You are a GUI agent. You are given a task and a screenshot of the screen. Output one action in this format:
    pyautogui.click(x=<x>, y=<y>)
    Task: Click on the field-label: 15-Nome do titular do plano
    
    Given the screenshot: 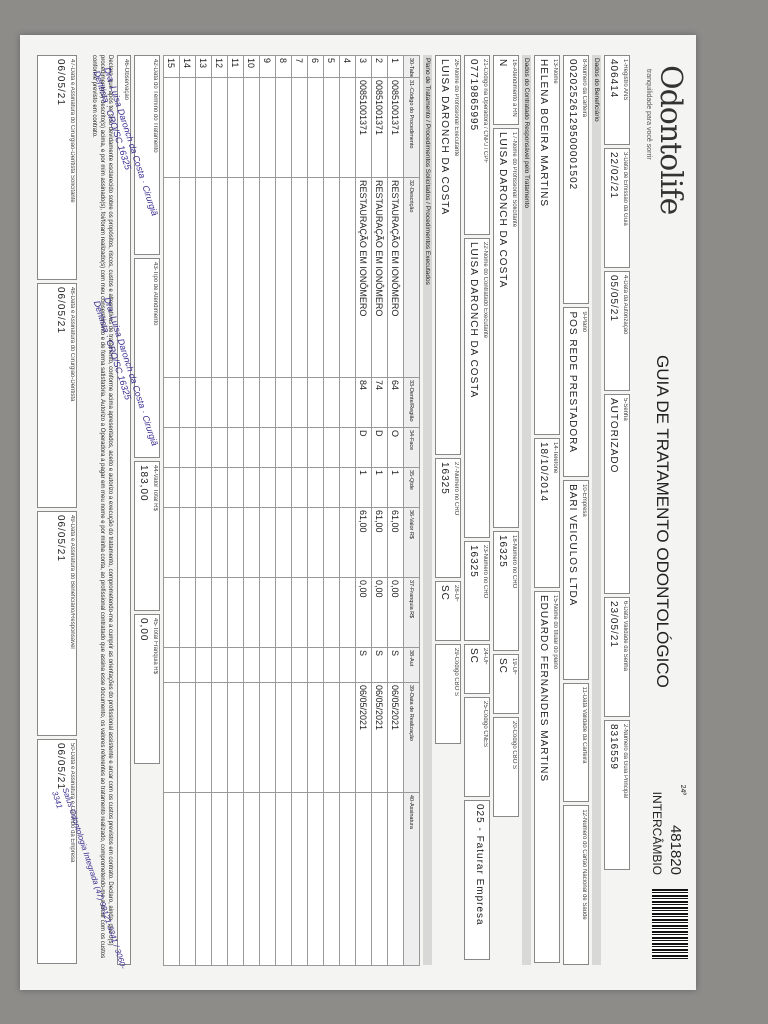 What is the action you would take?
    pyautogui.click(x=555, y=632)
    